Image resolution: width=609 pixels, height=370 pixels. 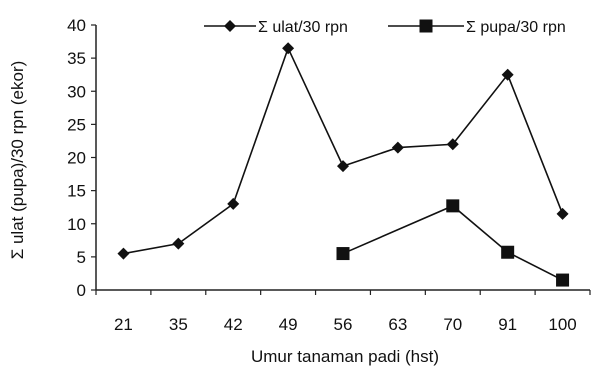 I want to click on y-tick-label: 10, so click(x=76, y=224).